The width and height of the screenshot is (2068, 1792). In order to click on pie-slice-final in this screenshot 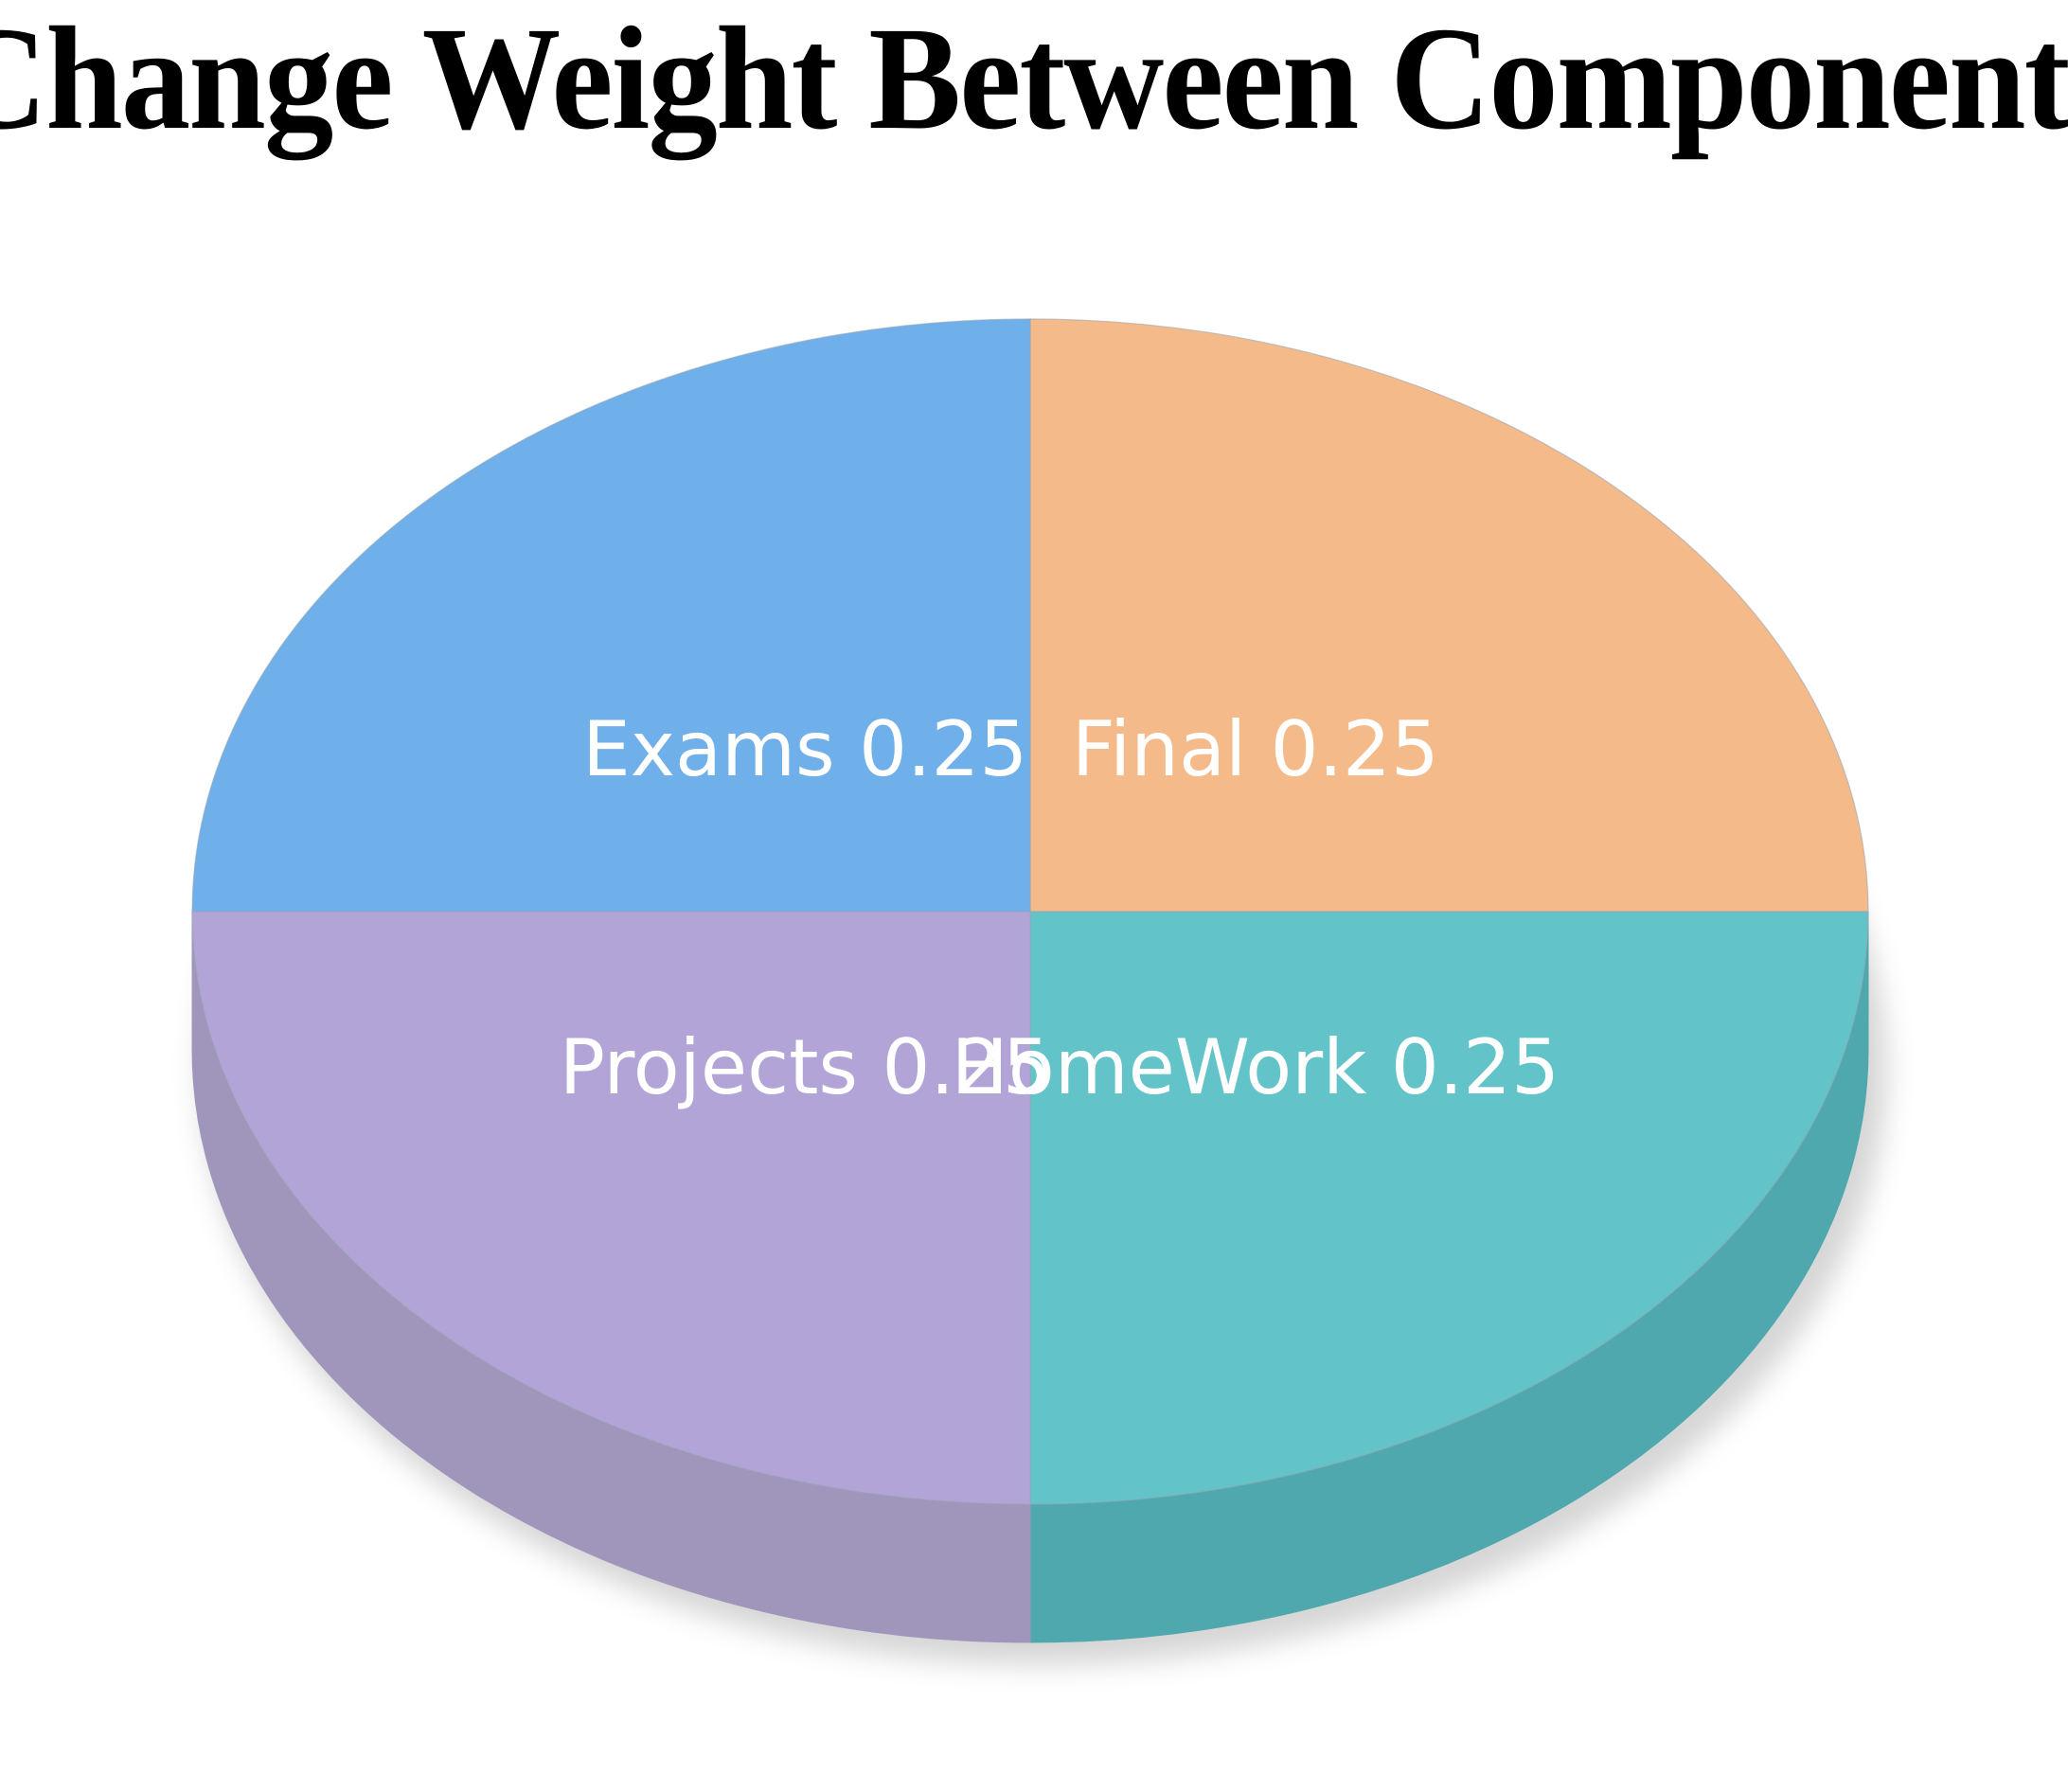, I will do `click(1449, 615)`.